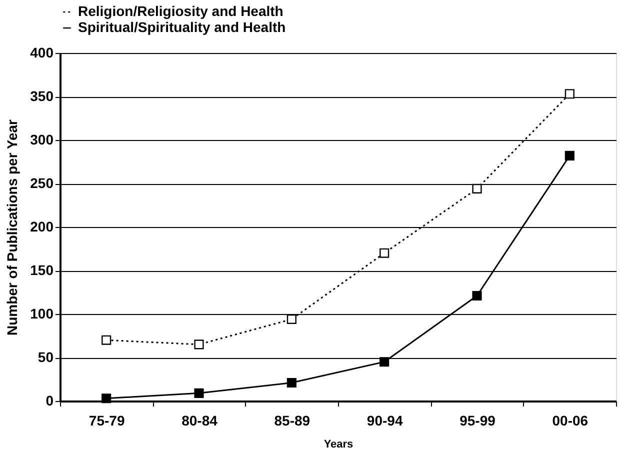  Describe the element at coordinates (292, 420) in the screenshot. I see `x-tick-label: 85-89` at that location.